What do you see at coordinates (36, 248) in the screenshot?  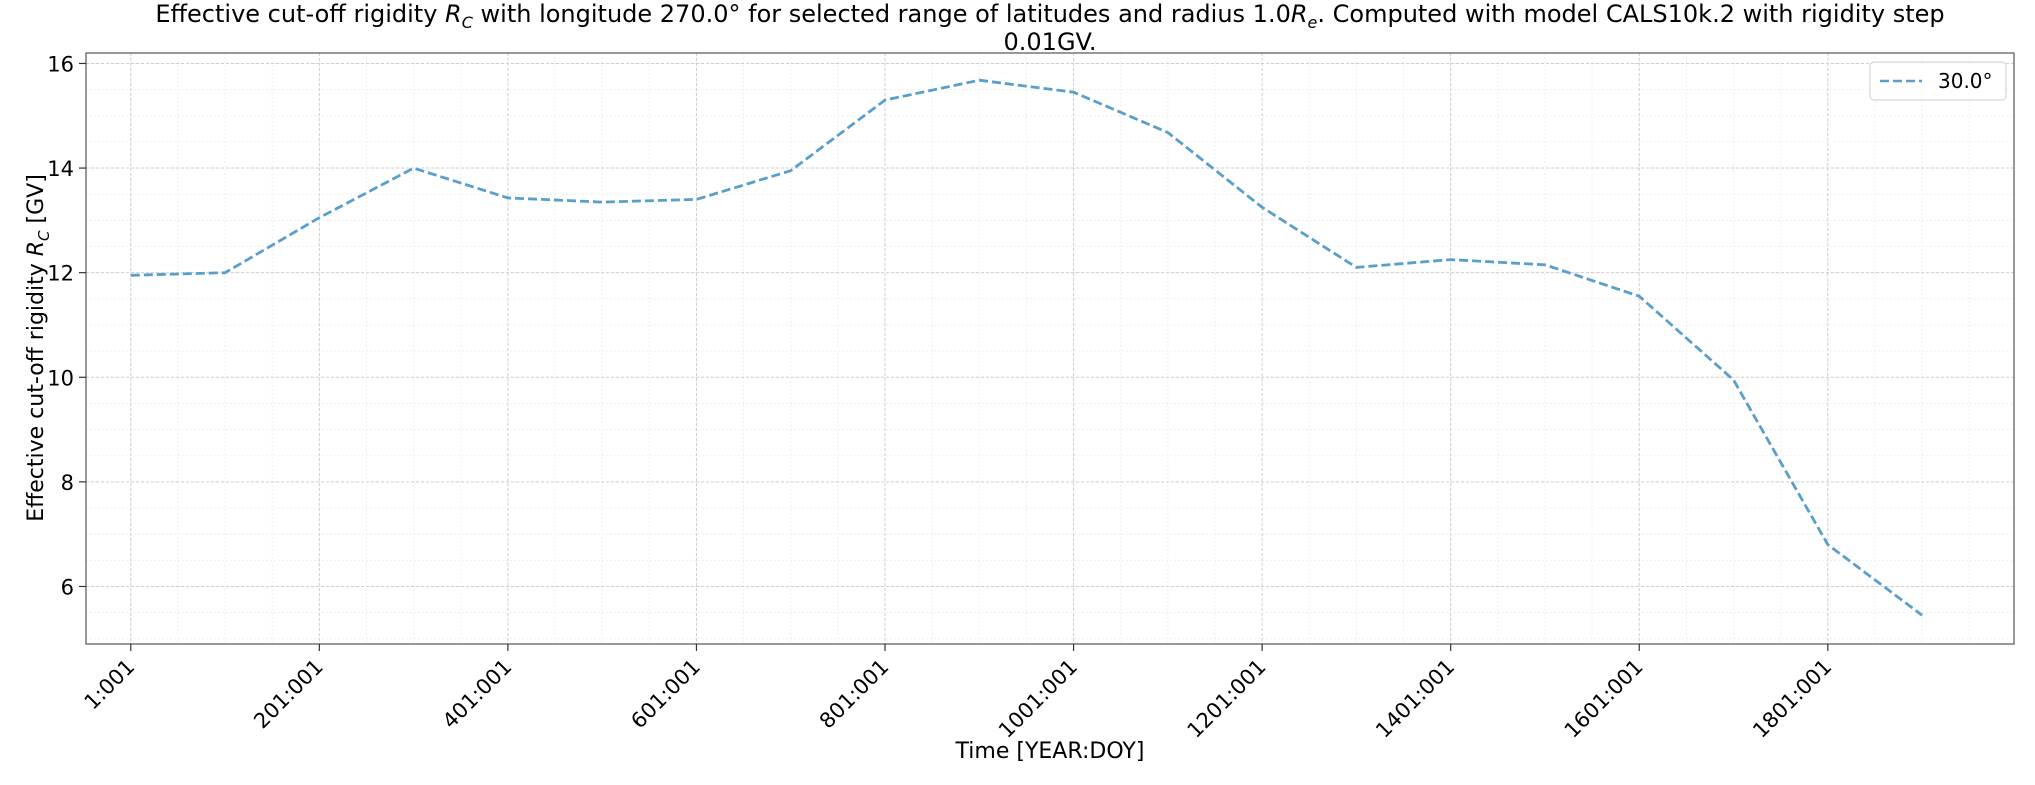 I see `y-axis-symbol-rc: R` at bounding box center [36, 248].